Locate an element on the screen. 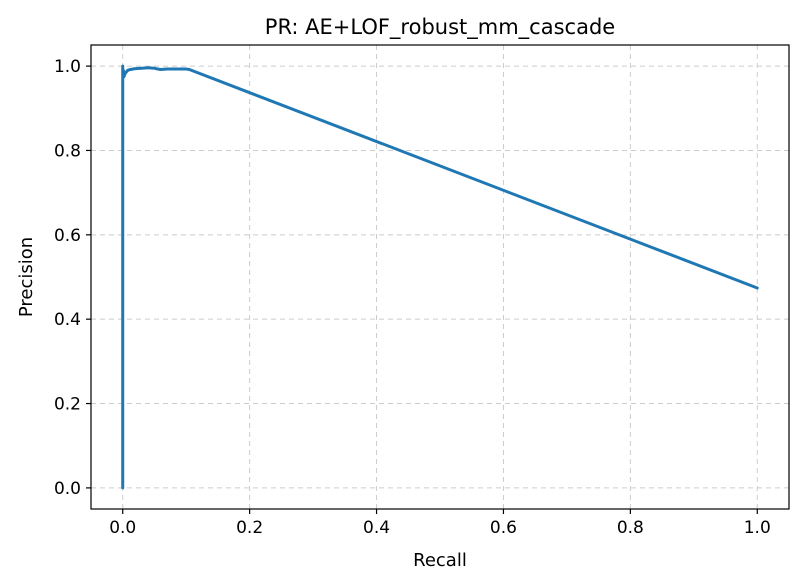 The image size is (803, 586). chart-title: PR: AE+LOF_robust_mm_cascade is located at coordinates (440, 27).